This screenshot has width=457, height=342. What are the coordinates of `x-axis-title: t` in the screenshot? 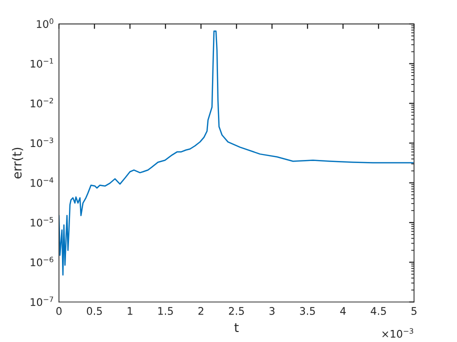 It's located at (236, 327).